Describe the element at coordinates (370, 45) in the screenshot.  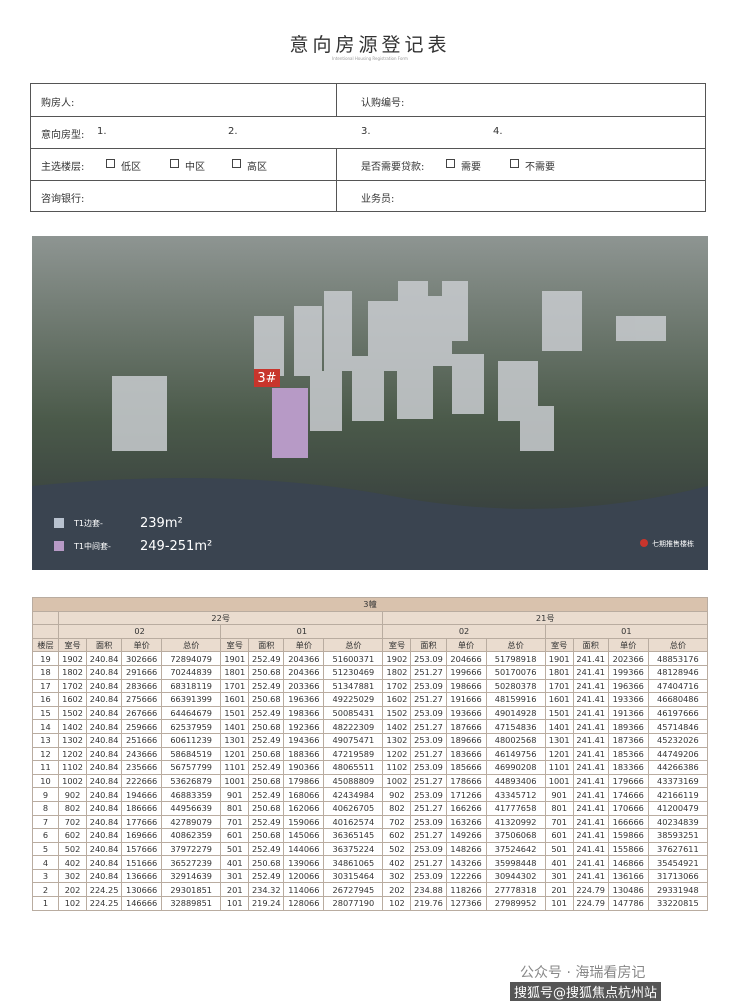
I see `title: 意向房源登记表` at that location.